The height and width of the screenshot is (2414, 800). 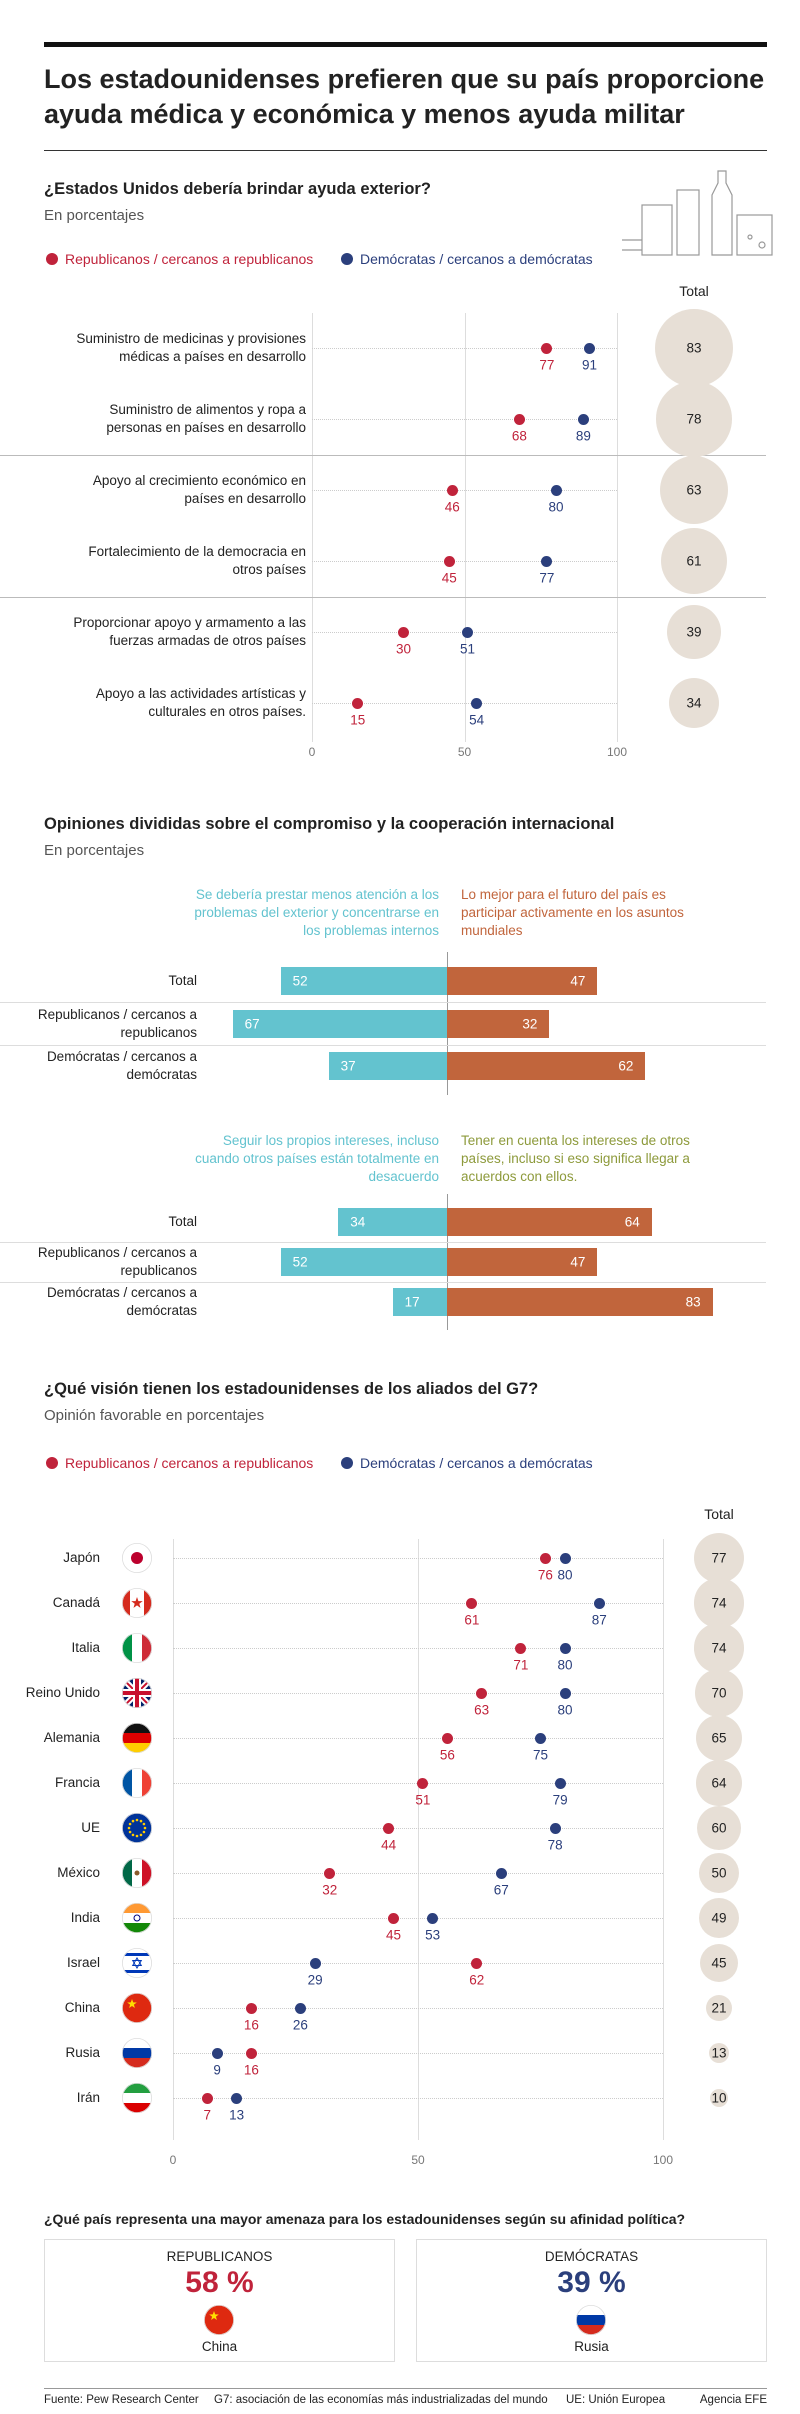 I want to click on total-label: 50, so click(x=719, y=1873).